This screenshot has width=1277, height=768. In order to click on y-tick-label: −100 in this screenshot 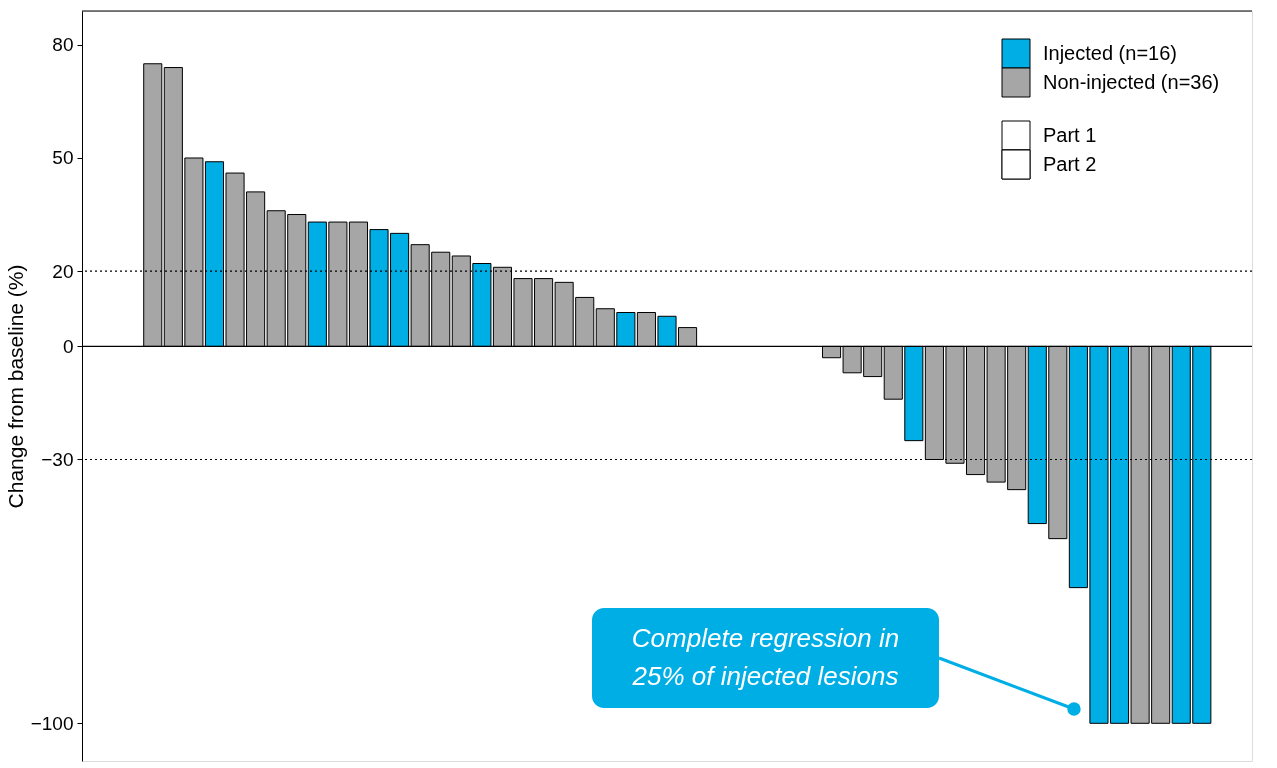, I will do `click(52, 723)`.